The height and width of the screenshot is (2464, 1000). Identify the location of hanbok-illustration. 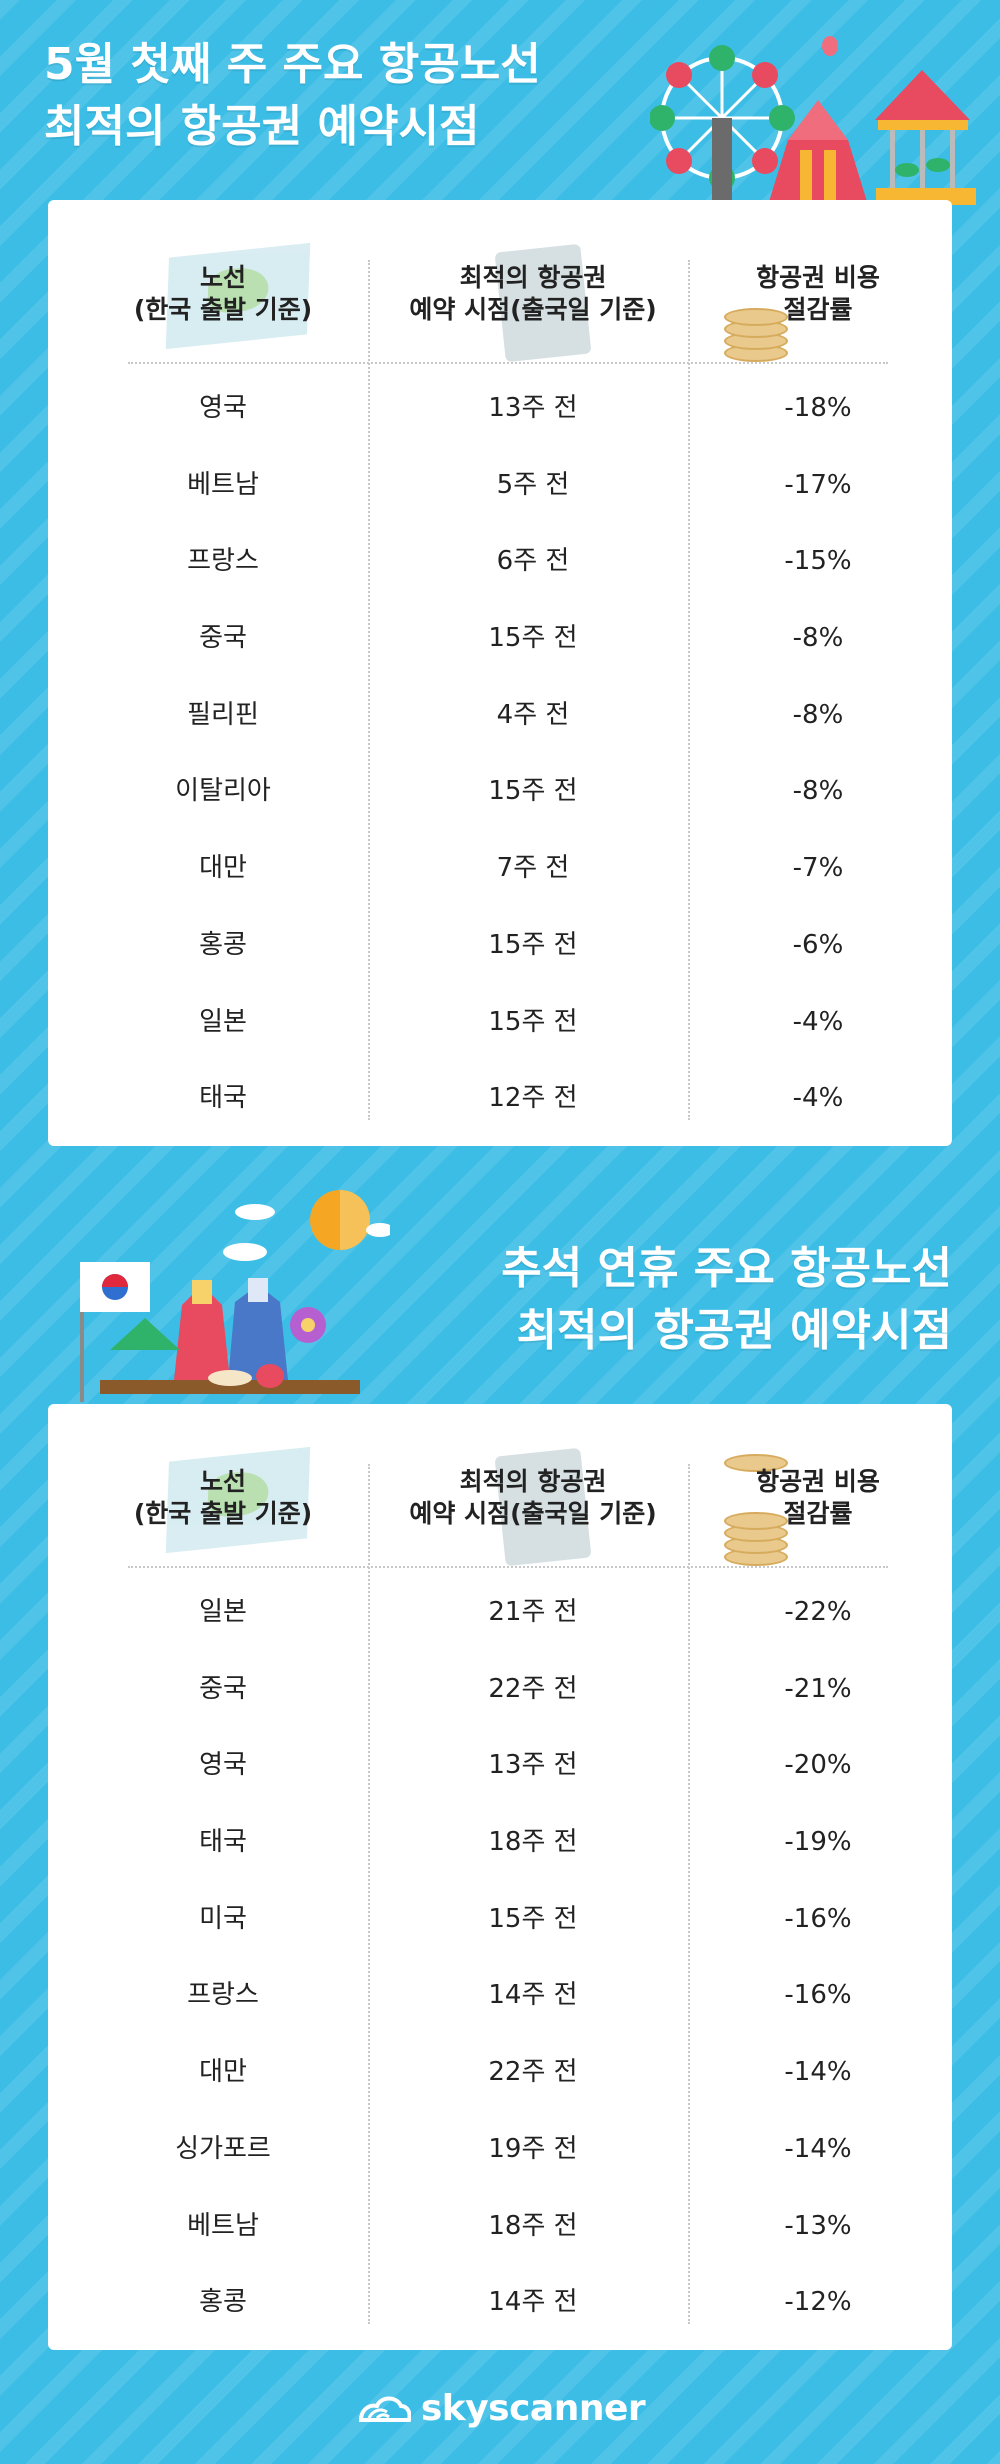
(235, 1296).